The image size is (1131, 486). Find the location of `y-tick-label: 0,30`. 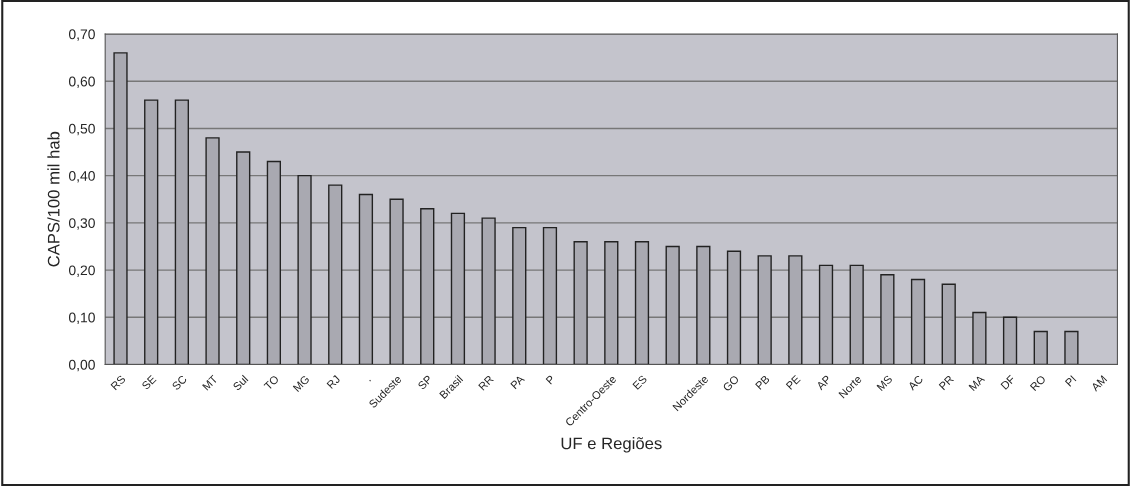

y-tick-label: 0,30 is located at coordinates (81, 224).